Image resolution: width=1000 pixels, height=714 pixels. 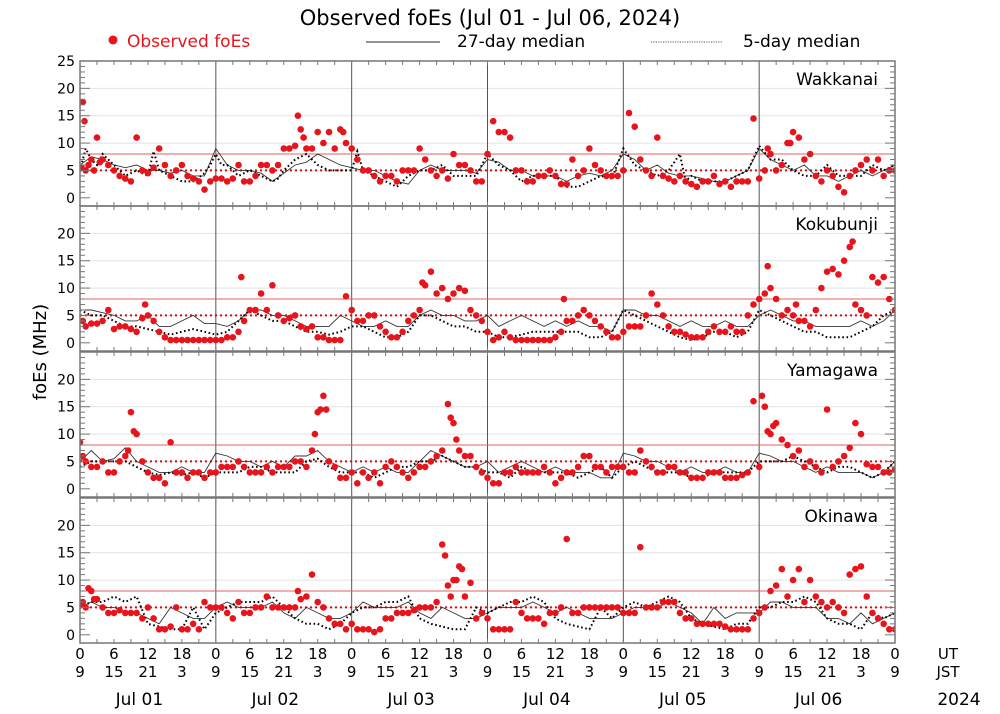 I want to click on median-5day-line, so click(x=487, y=613).